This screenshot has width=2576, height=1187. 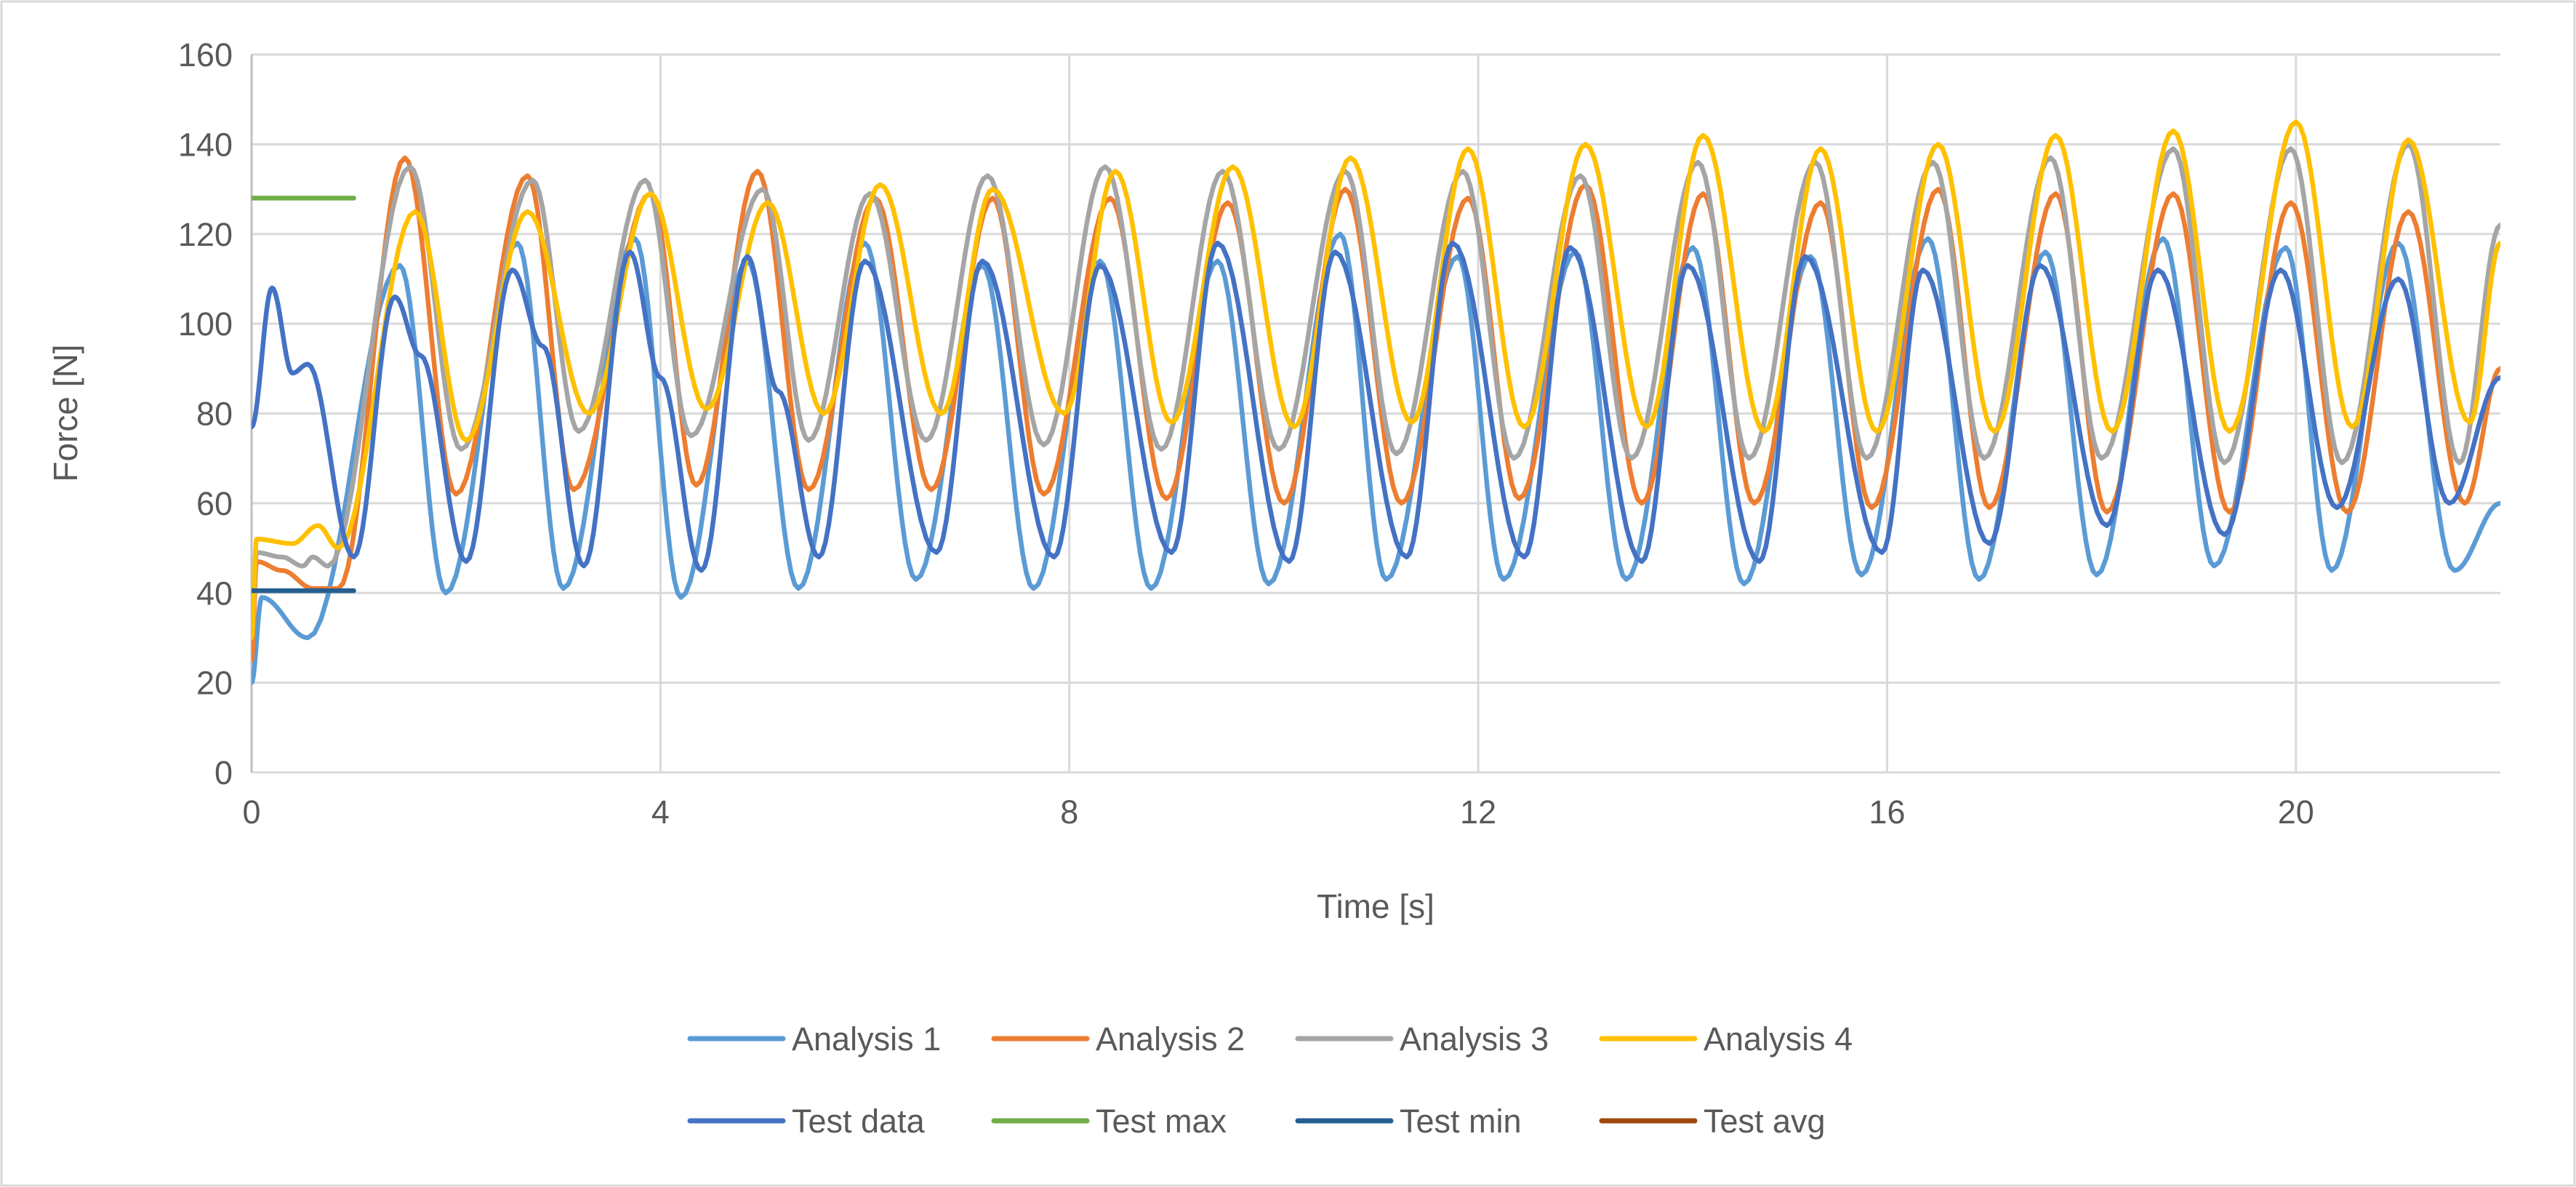 I want to click on x-tick-label: 20, so click(x=2296, y=812).